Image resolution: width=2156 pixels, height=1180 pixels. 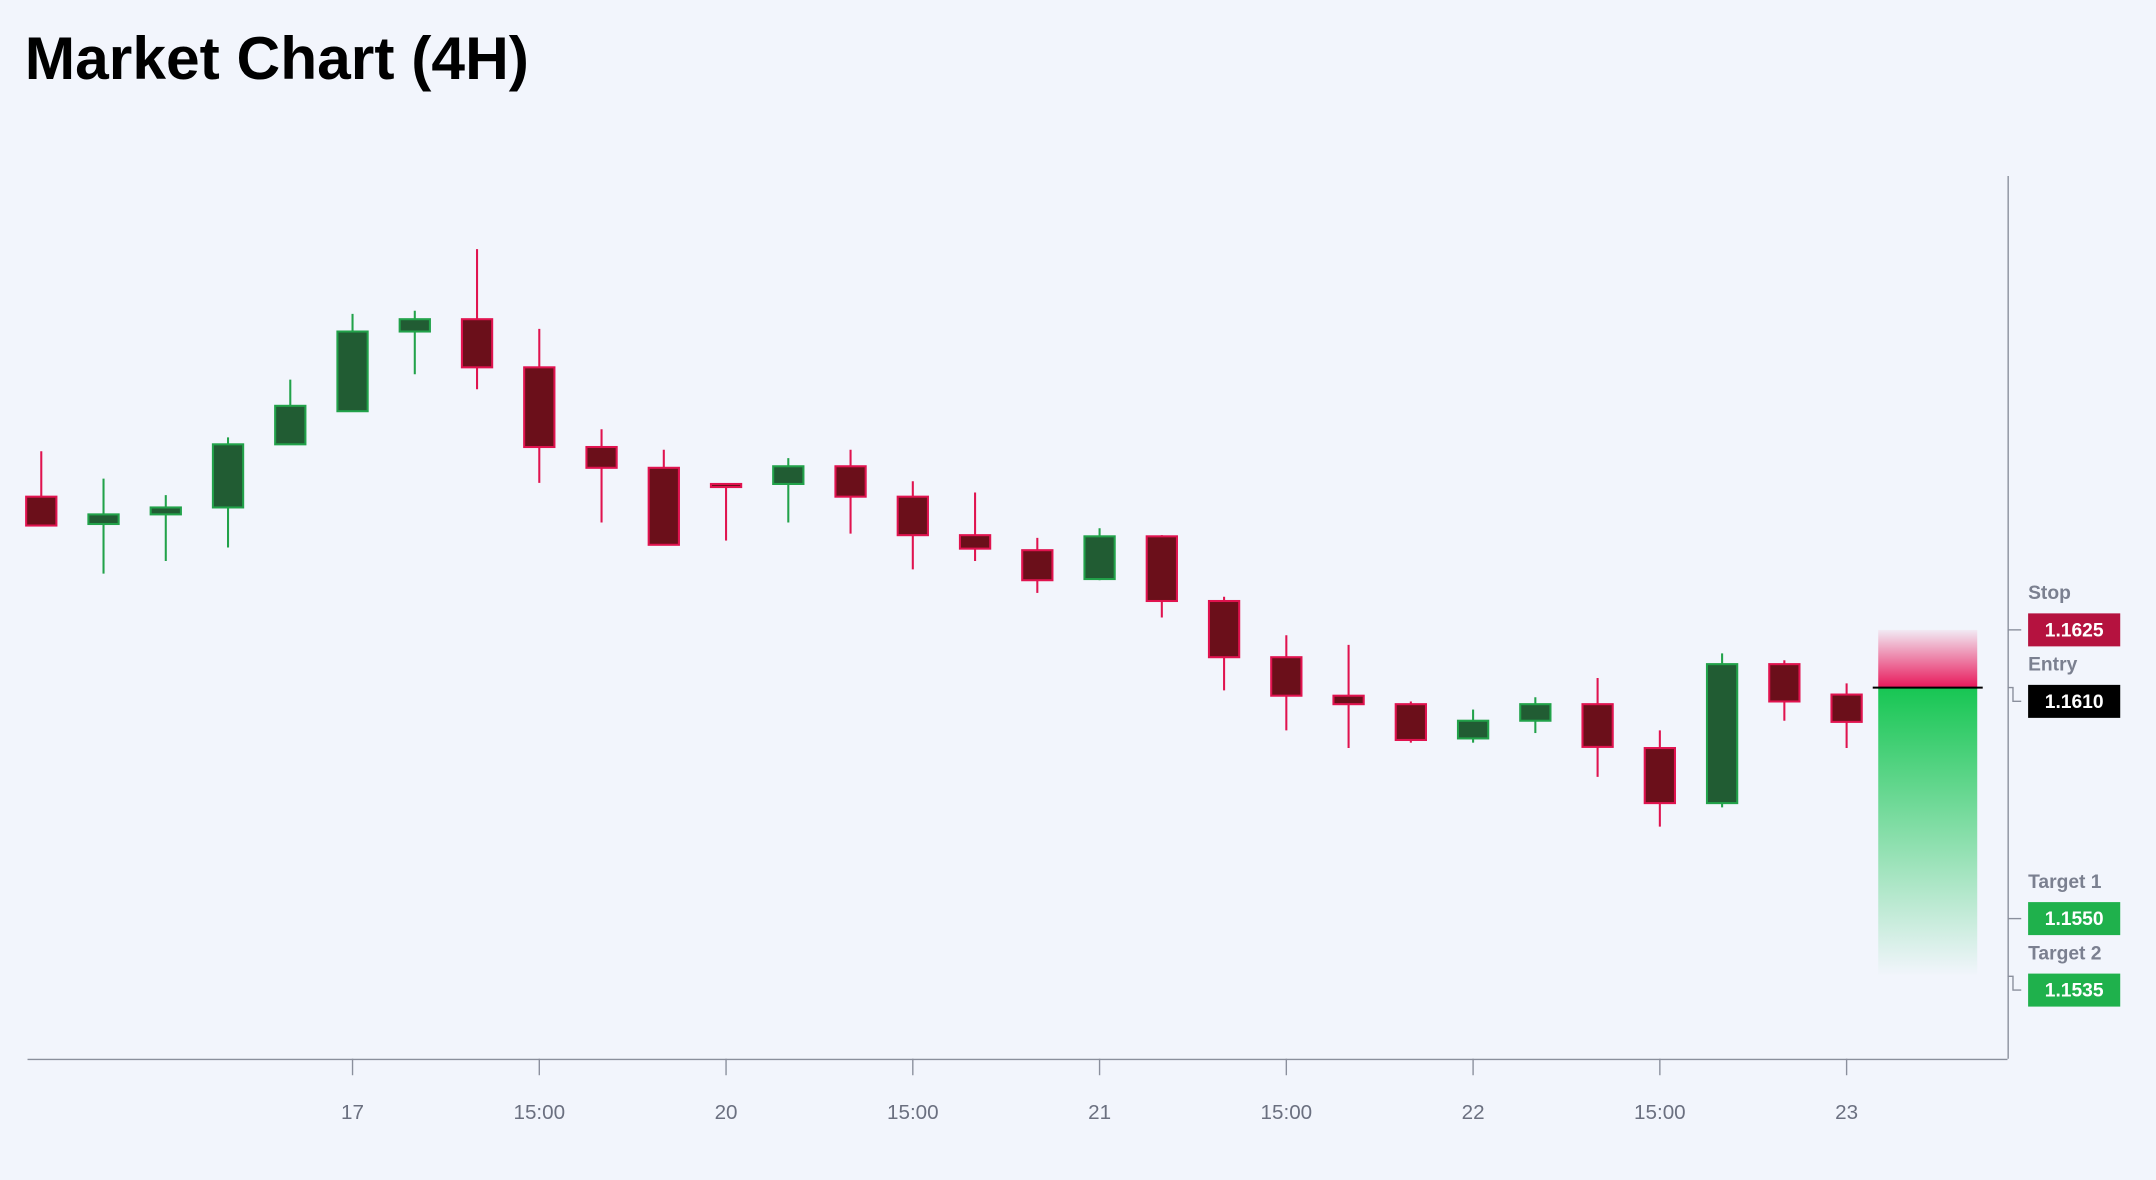 What do you see at coordinates (2052, 665) in the screenshot?
I see `level-name: Entry` at bounding box center [2052, 665].